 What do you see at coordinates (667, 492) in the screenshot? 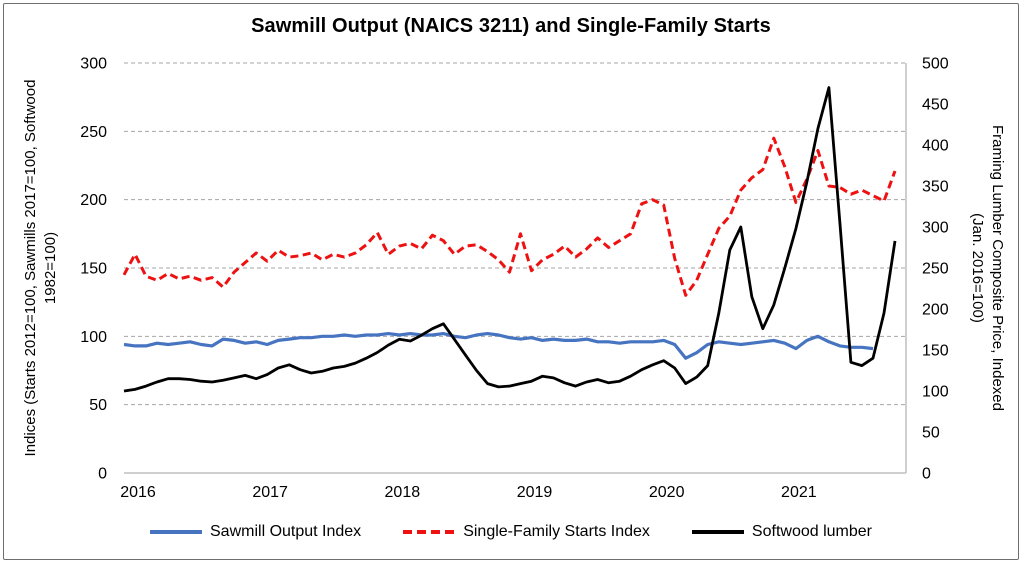
I see `x-axis-year-label: 2020` at bounding box center [667, 492].